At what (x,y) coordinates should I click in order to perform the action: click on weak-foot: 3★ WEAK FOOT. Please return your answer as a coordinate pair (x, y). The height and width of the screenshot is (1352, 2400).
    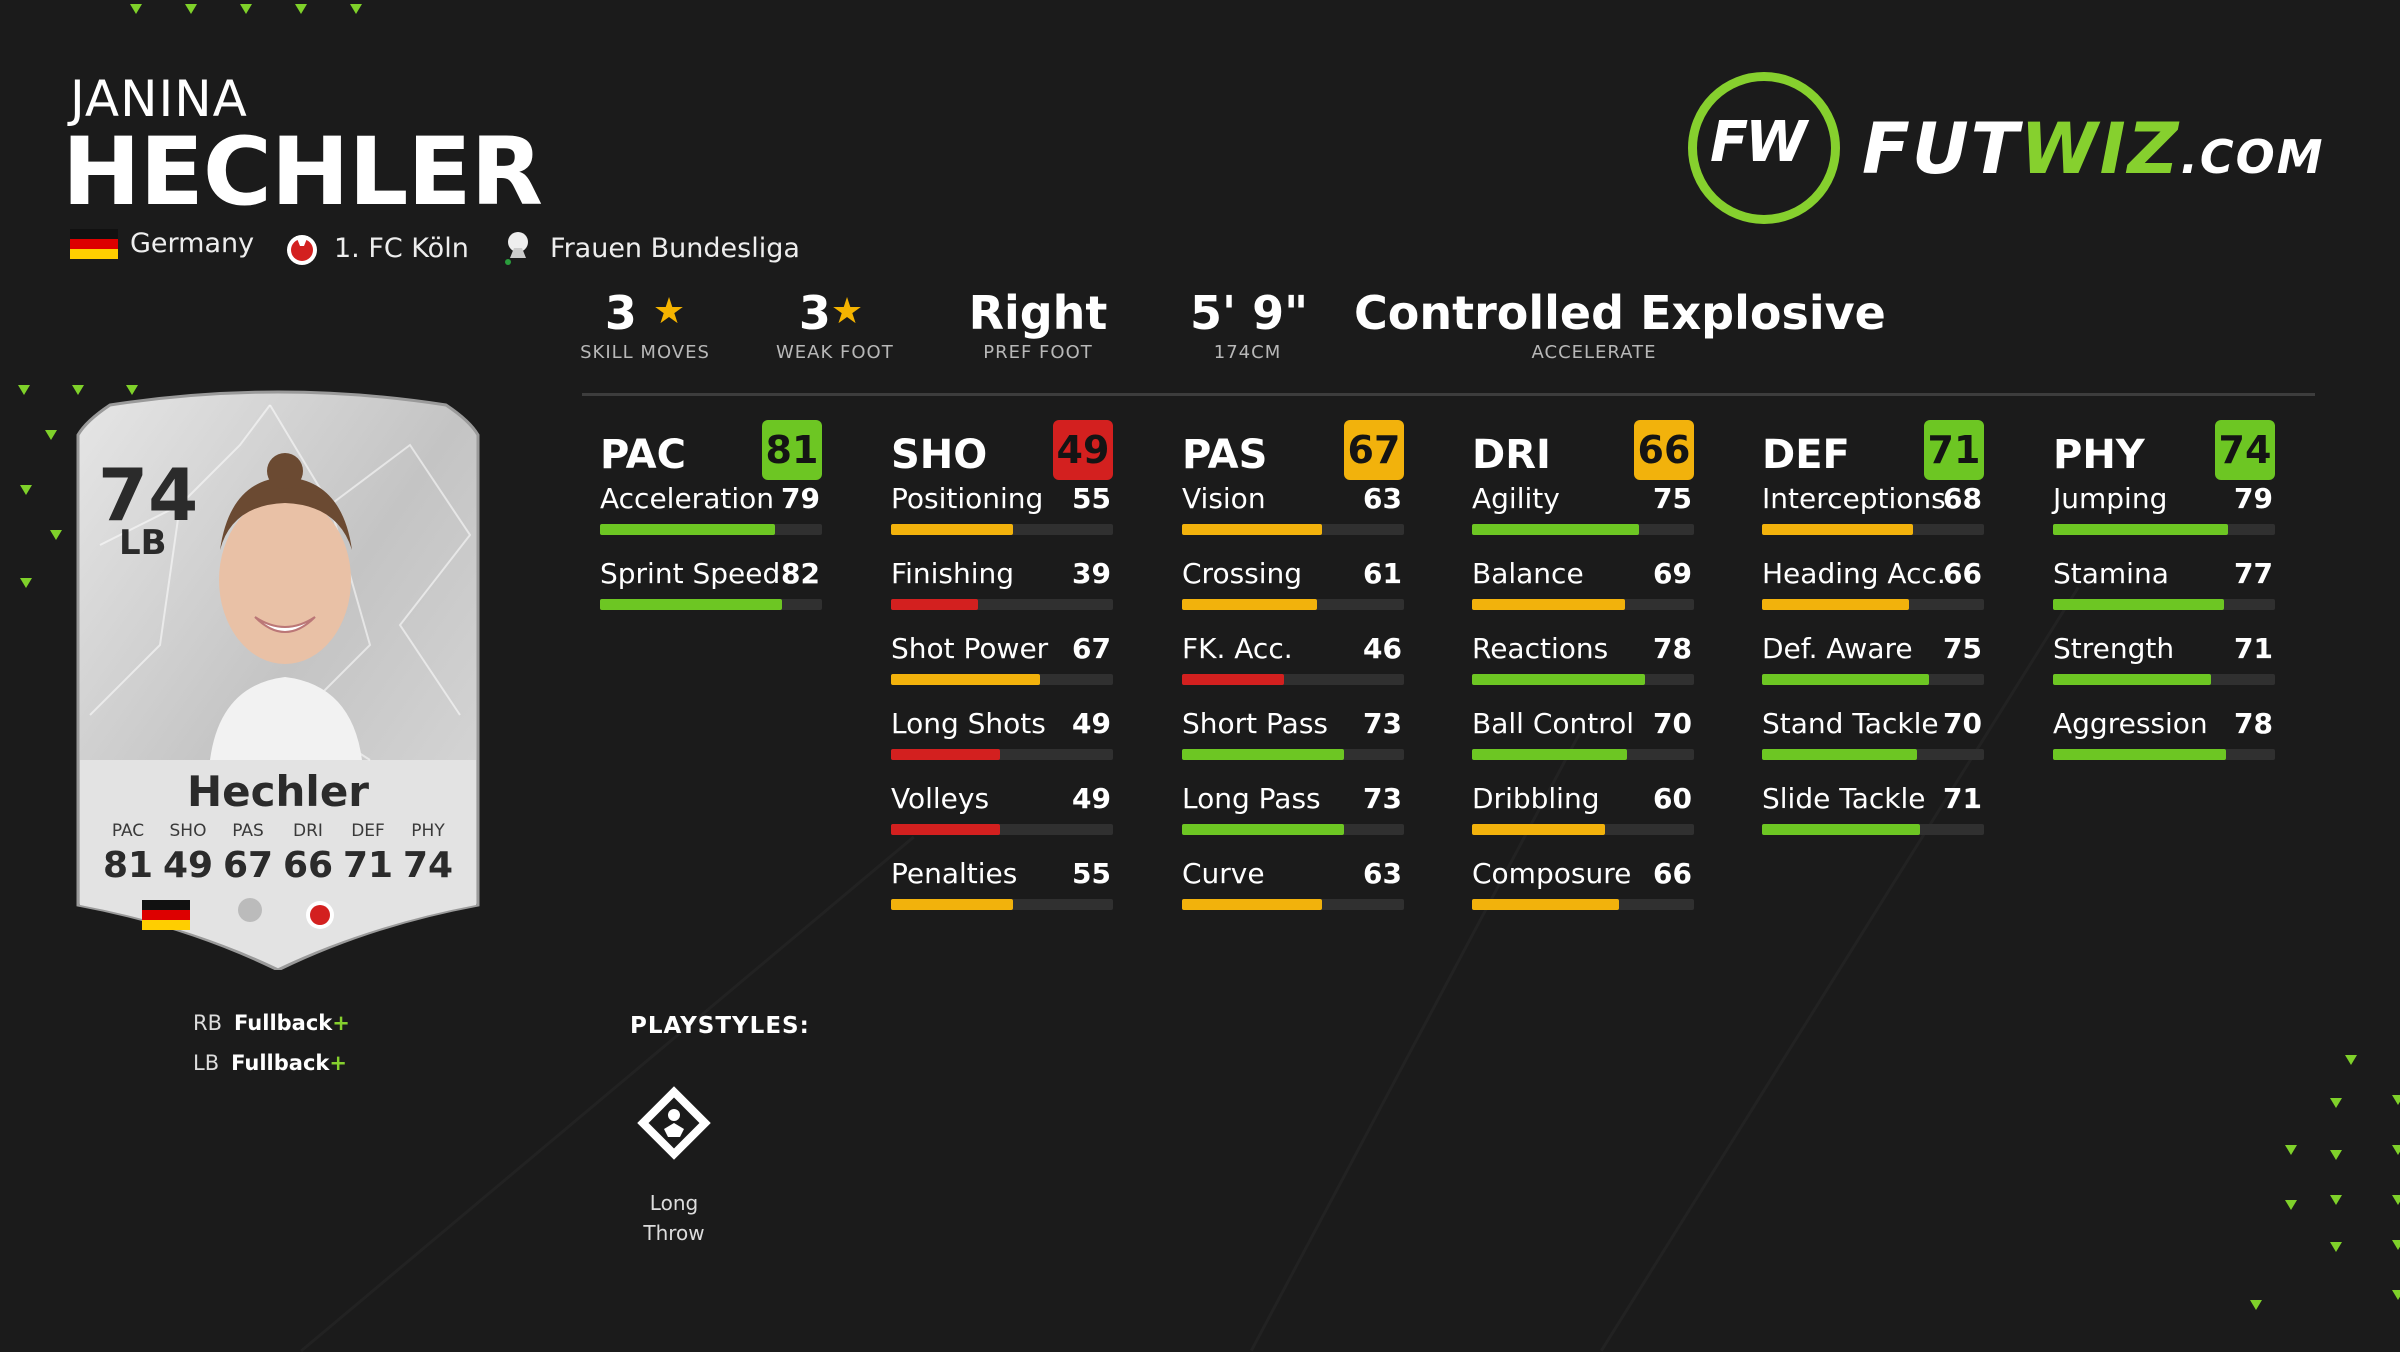
    Looking at the image, I should click on (834, 324).